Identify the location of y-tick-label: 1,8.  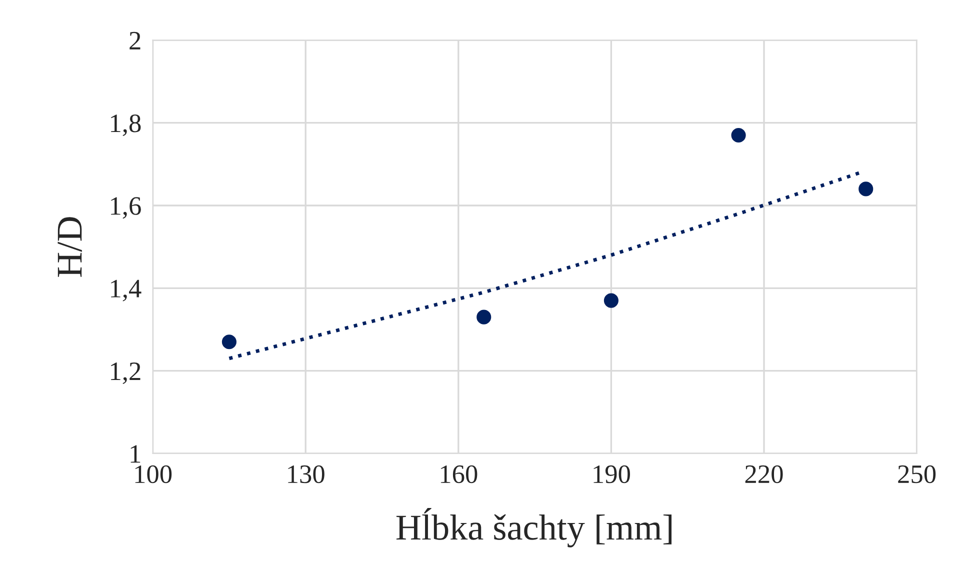
(126, 125).